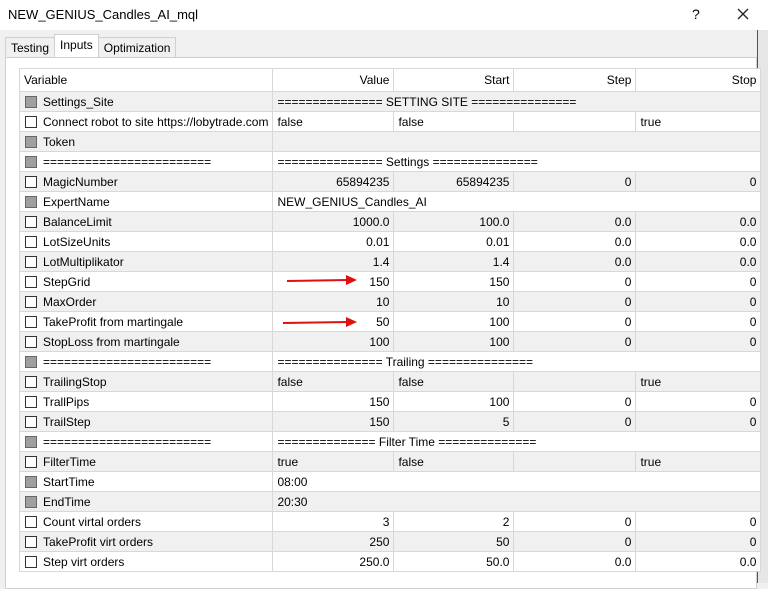  What do you see at coordinates (517, 201) in the screenshot?
I see `span-cell: NEW_GENIUS_Candles_AI` at bounding box center [517, 201].